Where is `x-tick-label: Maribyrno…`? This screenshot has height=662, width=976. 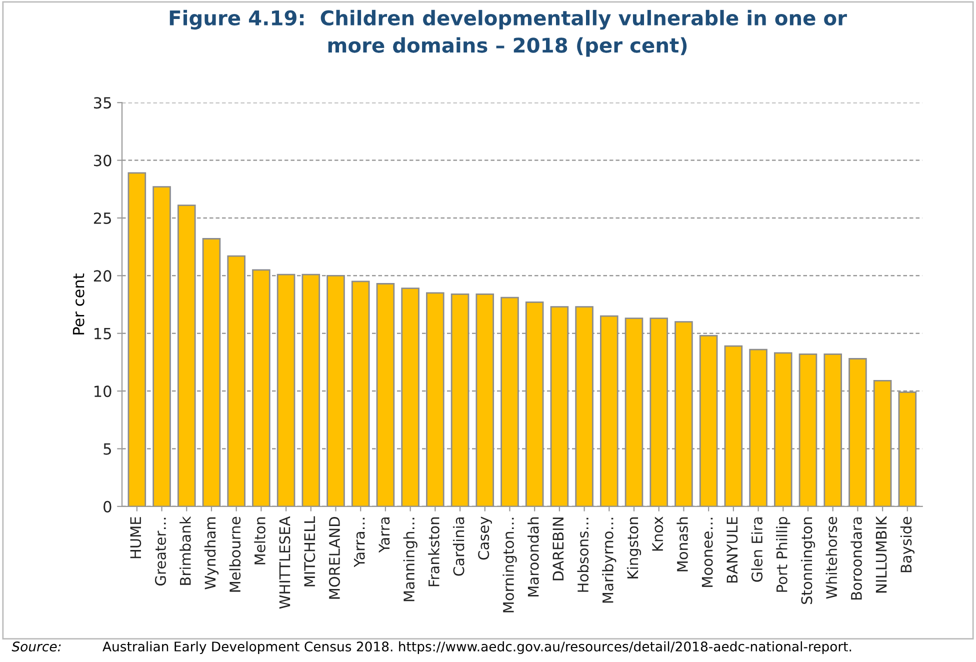 x-tick-label: Maribyrno… is located at coordinates (609, 560).